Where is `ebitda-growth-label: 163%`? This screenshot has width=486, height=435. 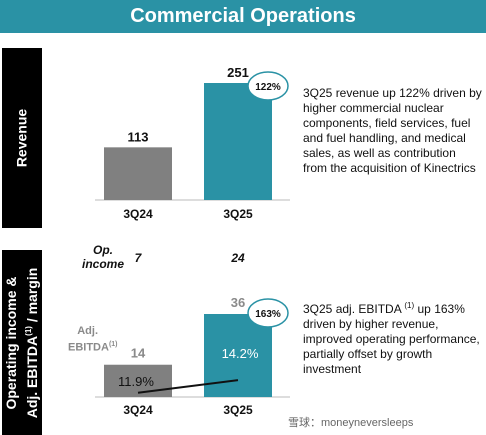 ebitda-growth-label: 163% is located at coordinates (268, 314).